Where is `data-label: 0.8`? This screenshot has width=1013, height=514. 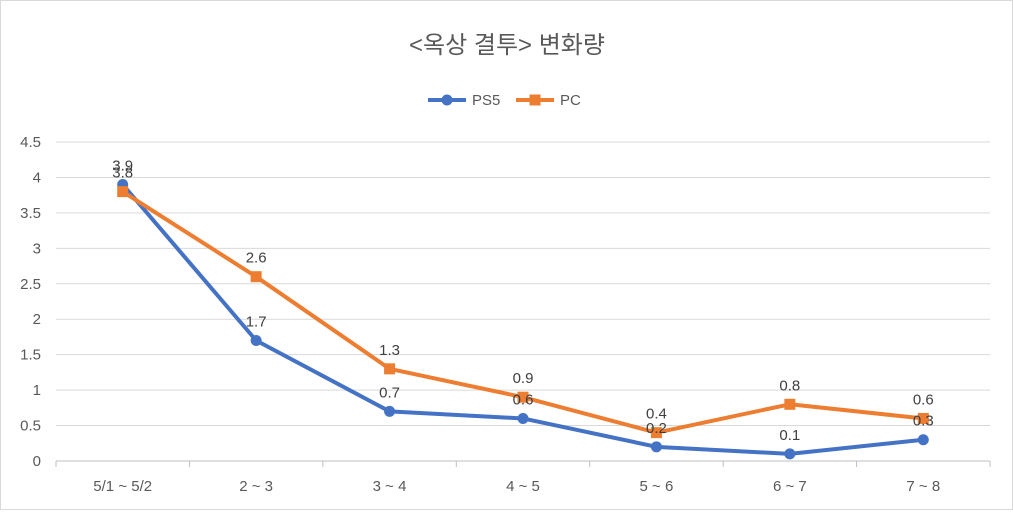
data-label: 0.8 is located at coordinates (789, 385).